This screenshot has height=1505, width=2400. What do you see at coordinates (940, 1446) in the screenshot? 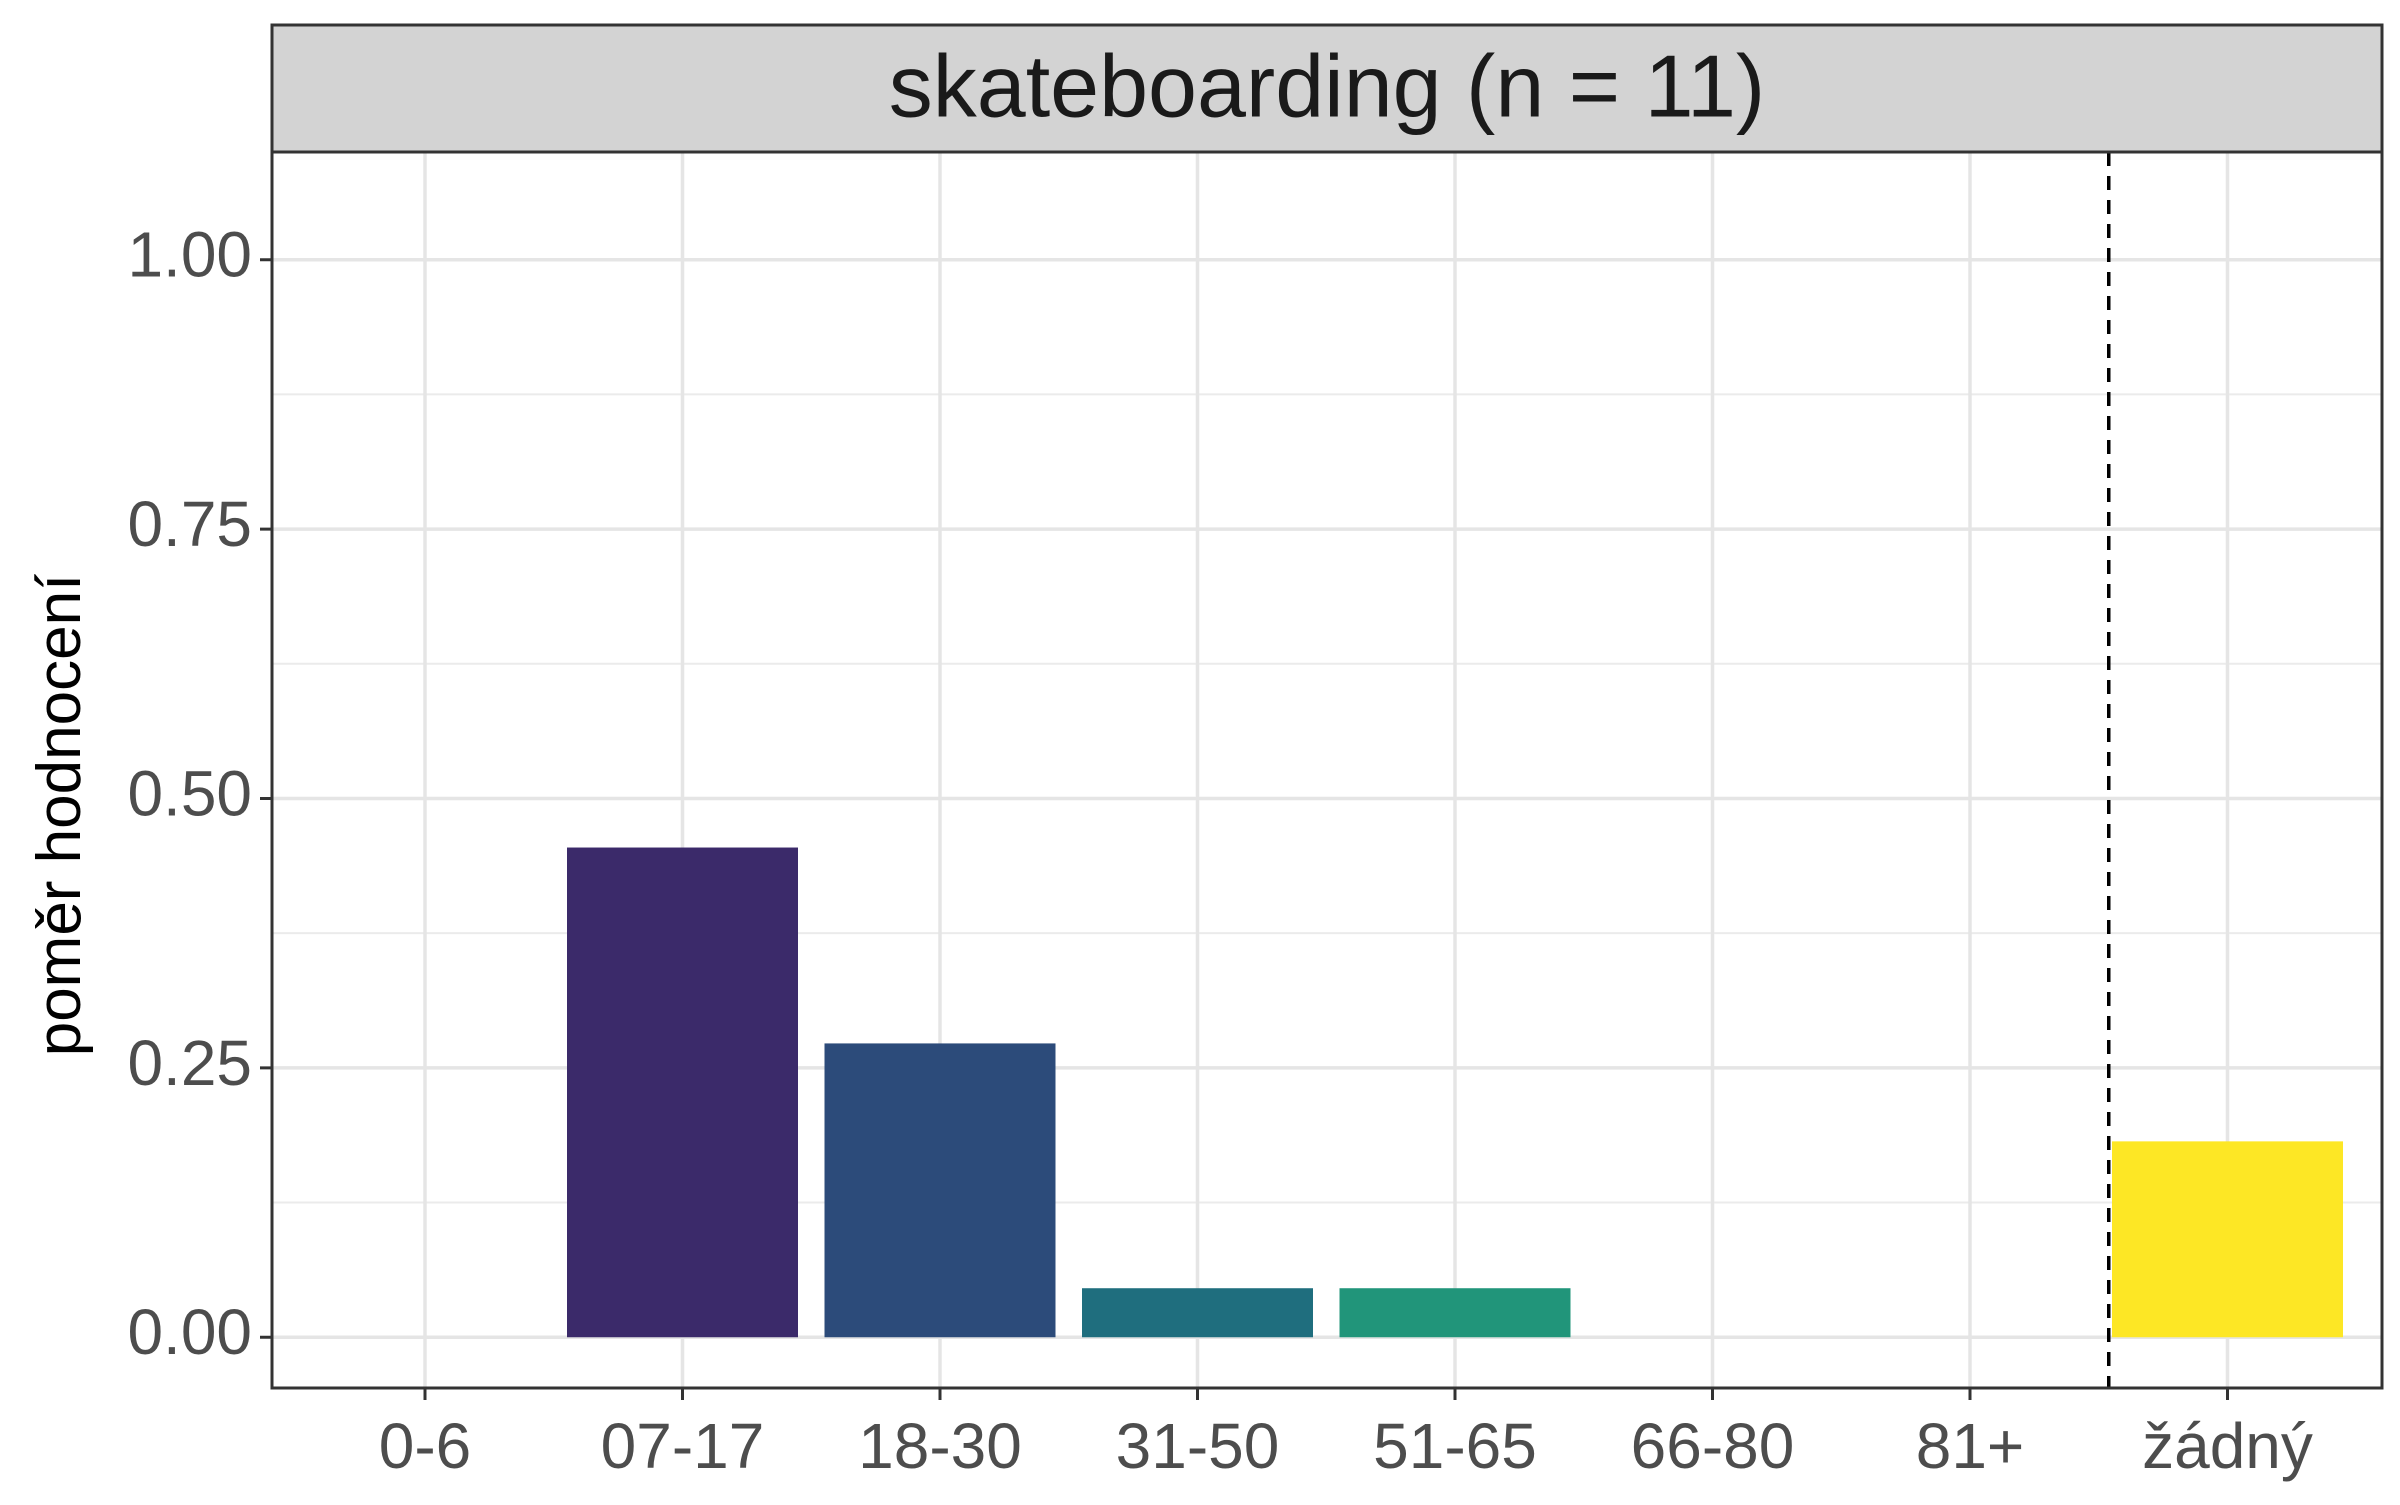
I see `x-tick-label: 18-30` at bounding box center [940, 1446].